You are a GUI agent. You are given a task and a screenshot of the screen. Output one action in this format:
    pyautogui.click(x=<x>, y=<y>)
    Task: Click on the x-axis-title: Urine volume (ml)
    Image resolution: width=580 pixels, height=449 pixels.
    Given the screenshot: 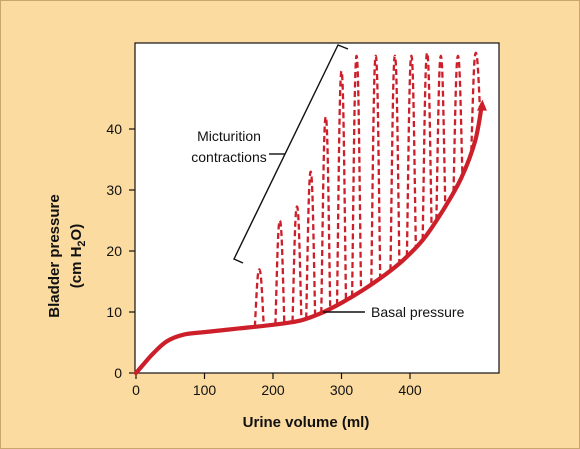 What is the action you would take?
    pyautogui.click(x=306, y=422)
    